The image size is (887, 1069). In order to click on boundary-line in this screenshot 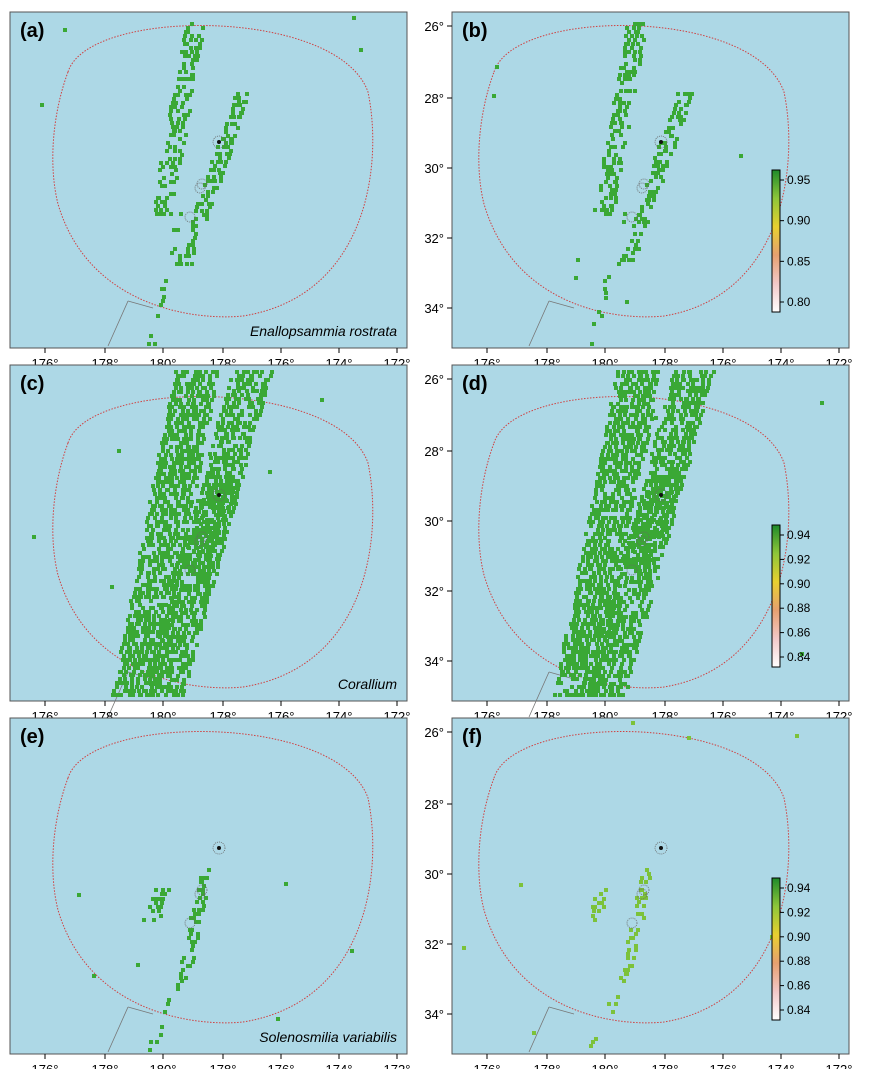, I will do `click(140, 1010)`.